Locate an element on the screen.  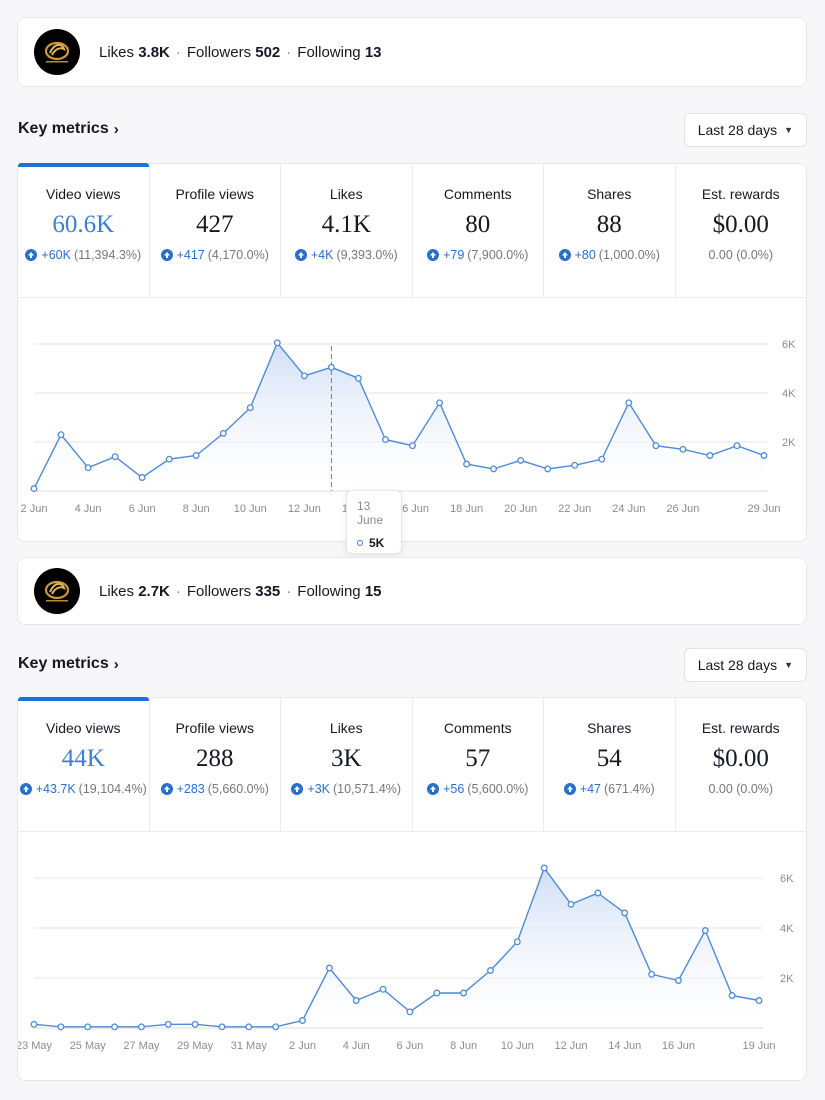
metric-delta: +3K (10,571.4%) is located at coordinates (346, 789).